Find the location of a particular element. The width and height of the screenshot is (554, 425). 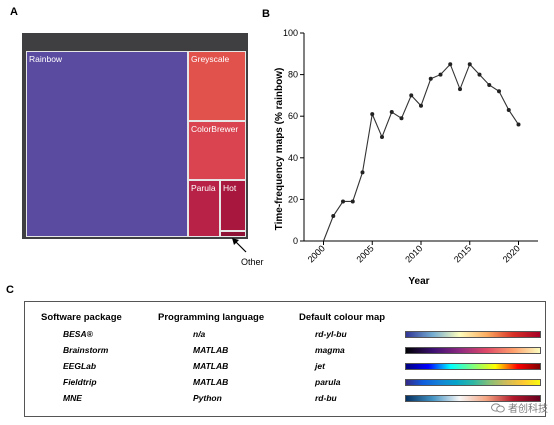

treemap-tile-colorbrewer: ColorBrewer is located at coordinates (217, 150).